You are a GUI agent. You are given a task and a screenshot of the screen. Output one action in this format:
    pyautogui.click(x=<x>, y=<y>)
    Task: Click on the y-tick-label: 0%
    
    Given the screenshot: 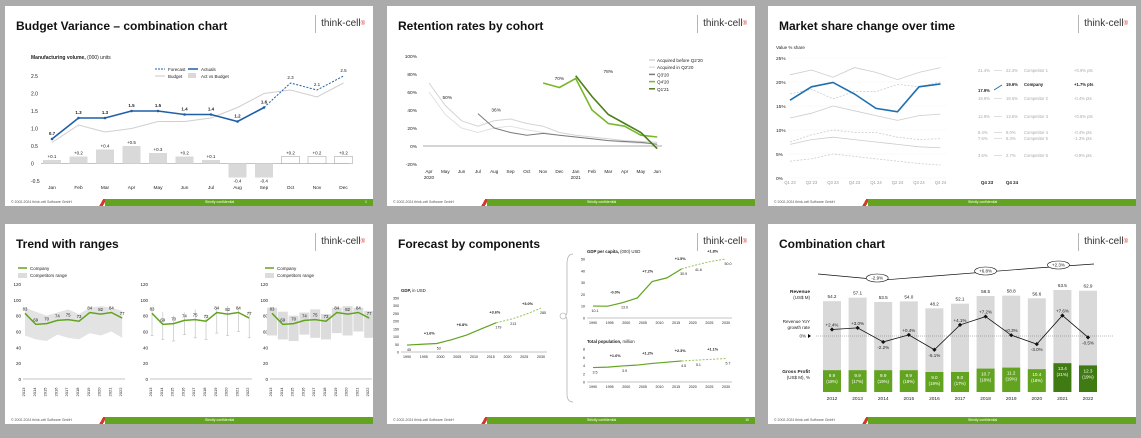 What is the action you would take?
    pyautogui.click(x=780, y=179)
    